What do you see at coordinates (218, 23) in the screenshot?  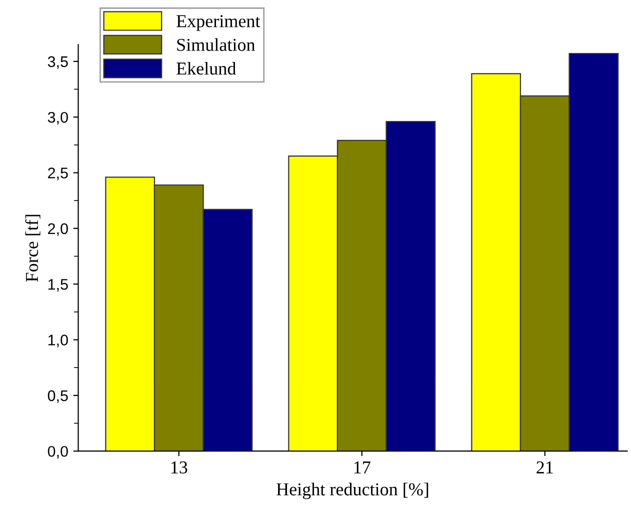 I see `legend-label: Experiment` at bounding box center [218, 23].